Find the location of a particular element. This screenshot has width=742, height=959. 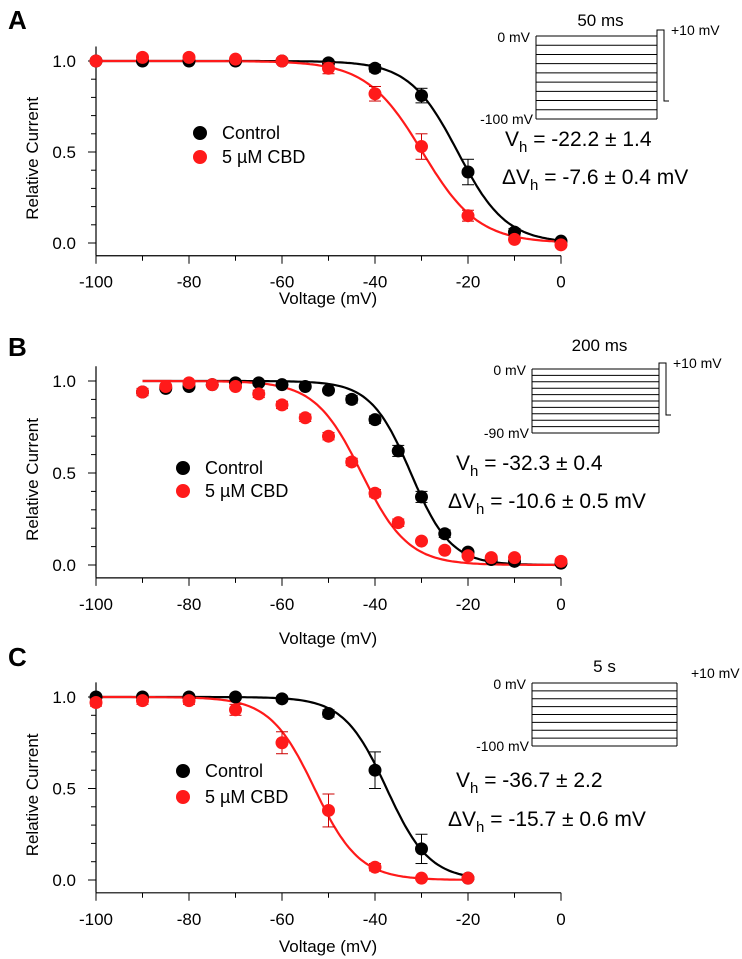

y-tick-label: 0.0 is located at coordinates (64, 880).